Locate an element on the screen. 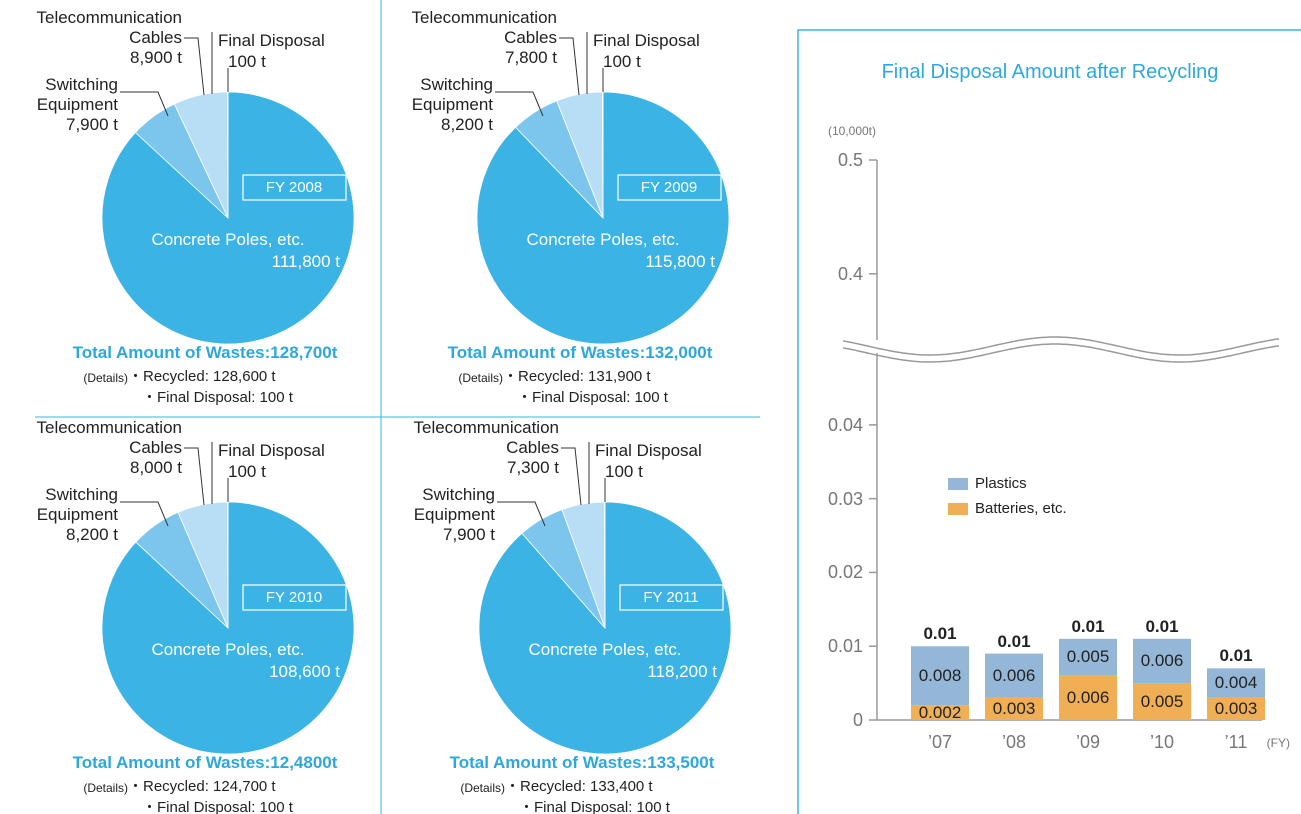 This screenshot has width=1301, height=814. total-label: Total Amount of Wastes:12,4800t is located at coordinates (205, 762).